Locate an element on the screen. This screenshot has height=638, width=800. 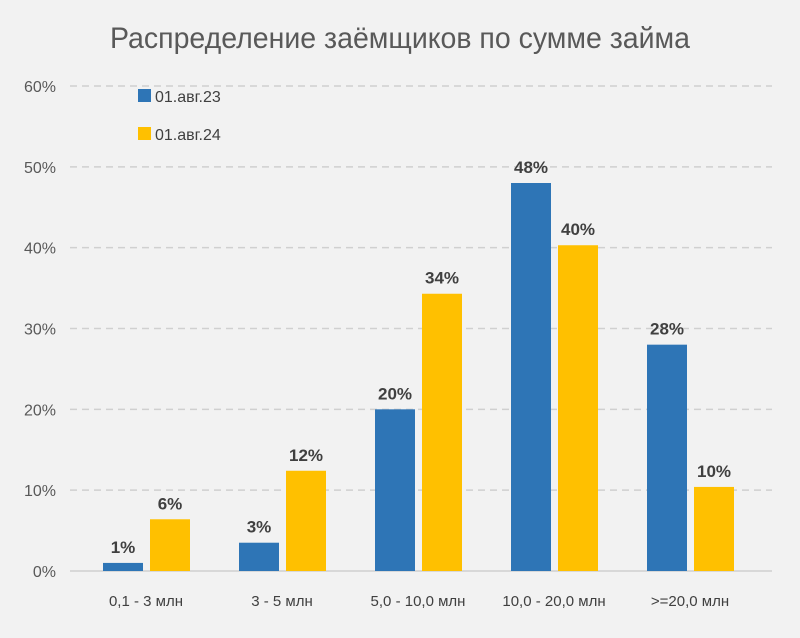
data-label: 34% is located at coordinates (442, 278).